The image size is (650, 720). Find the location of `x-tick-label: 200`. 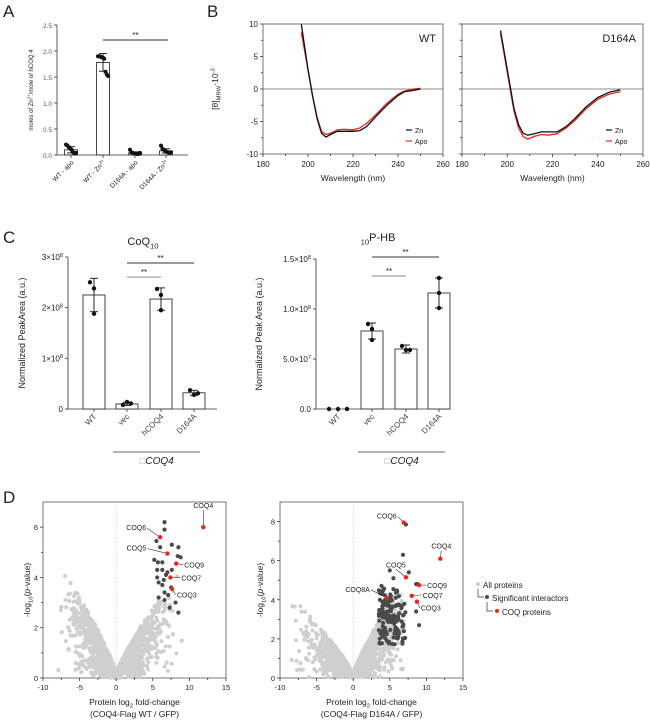

x-tick-label: 200 is located at coordinates (508, 164).